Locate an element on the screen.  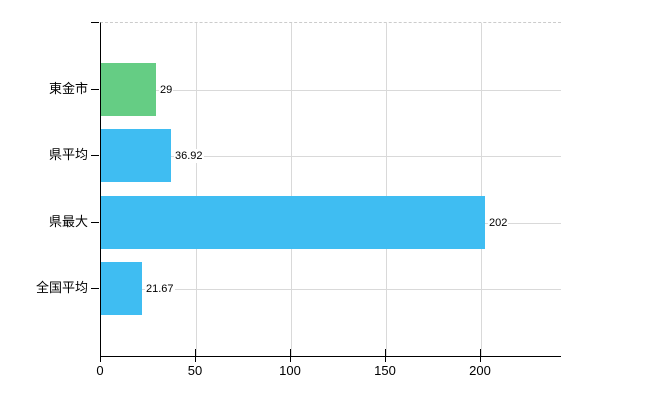
category-label: 全国平均 is located at coordinates (61, 287).